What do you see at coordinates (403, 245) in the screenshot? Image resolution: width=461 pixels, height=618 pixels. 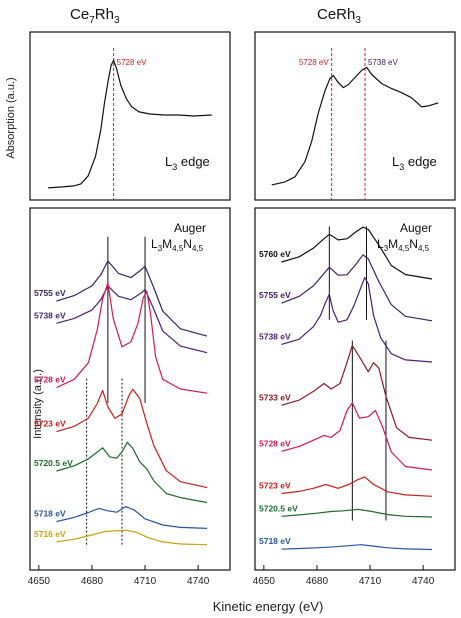 I see `annotation-auger-transition-cerh3: L3M4,5N4,5` at bounding box center [403, 245].